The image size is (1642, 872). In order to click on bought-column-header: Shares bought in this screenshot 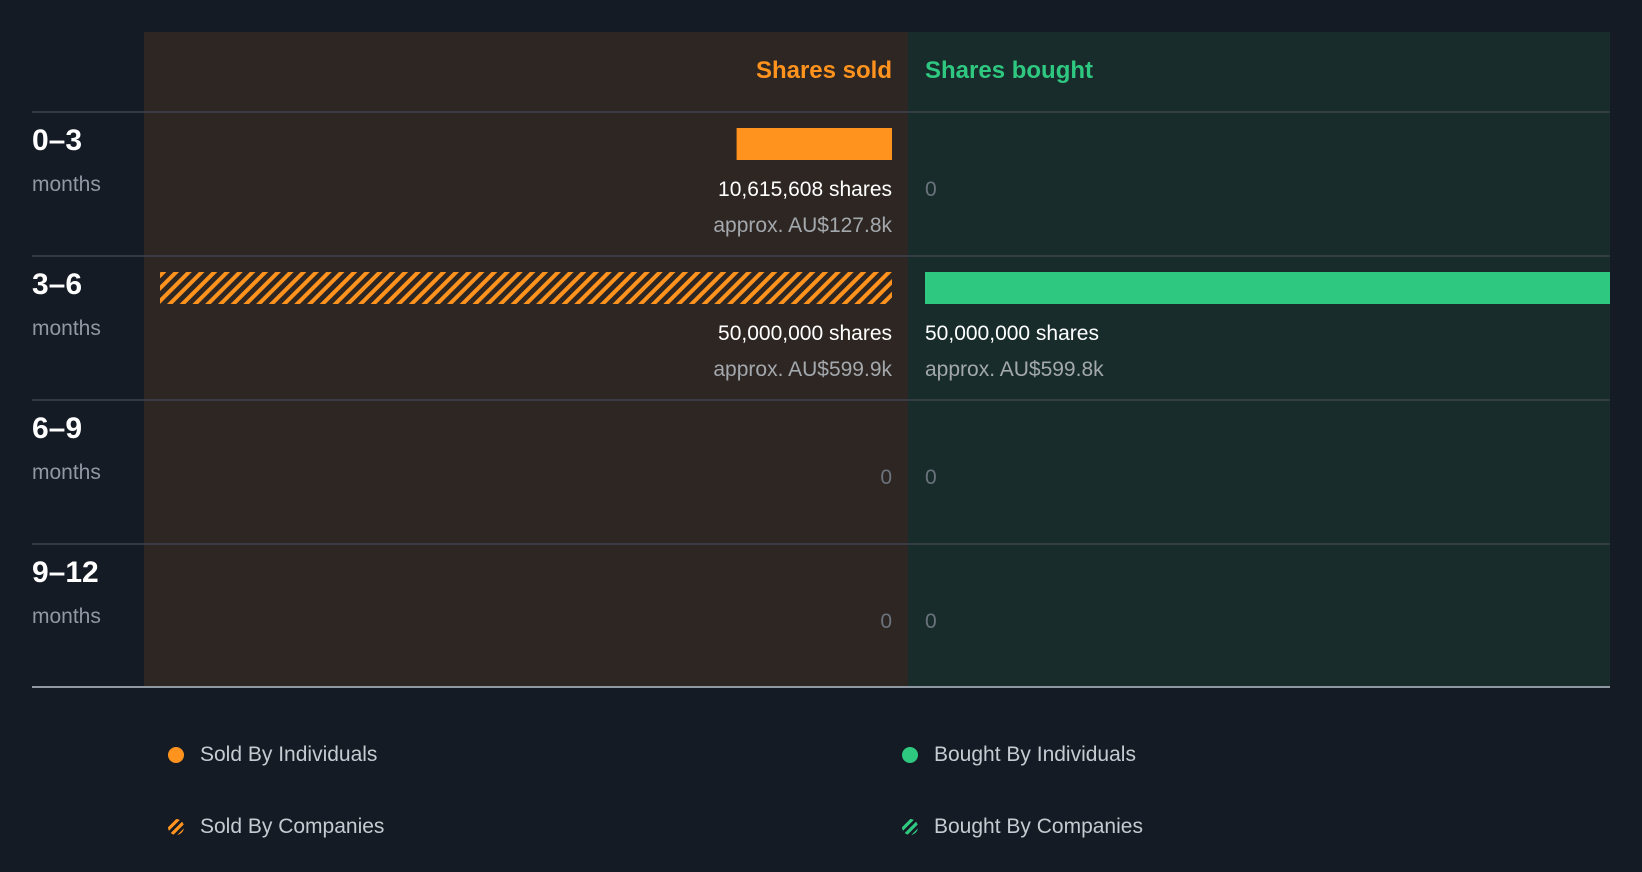, I will do `click(1009, 70)`.